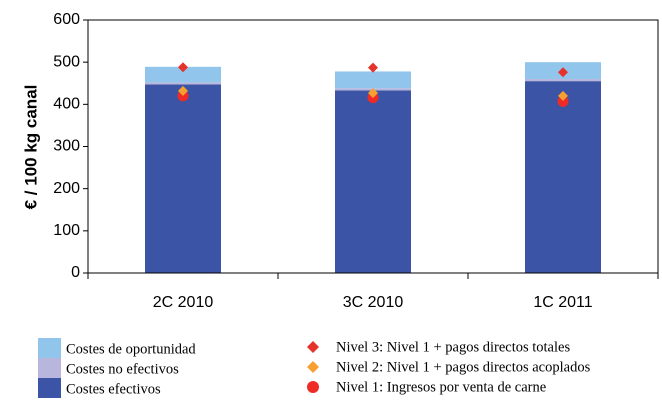 This screenshot has height=405, width=662. I want to click on y-tick-label: 300, so click(66, 146).